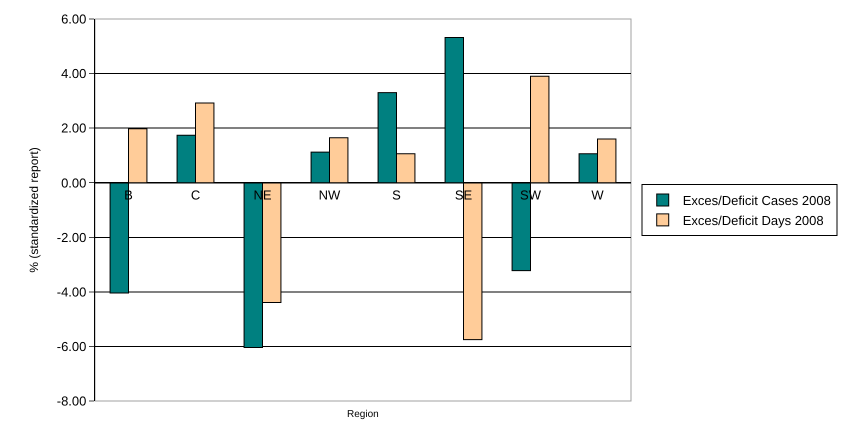  Describe the element at coordinates (34, 210) in the screenshot. I see `y-axis-title: % (standardized report)` at that location.